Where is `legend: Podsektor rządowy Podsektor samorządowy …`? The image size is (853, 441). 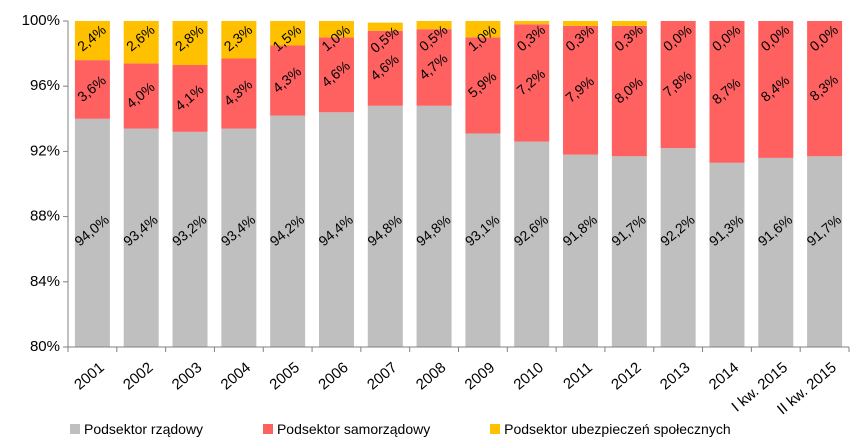 legend: Podsektor rządowy Podsektor samorządowy … is located at coordinates (400, 429).